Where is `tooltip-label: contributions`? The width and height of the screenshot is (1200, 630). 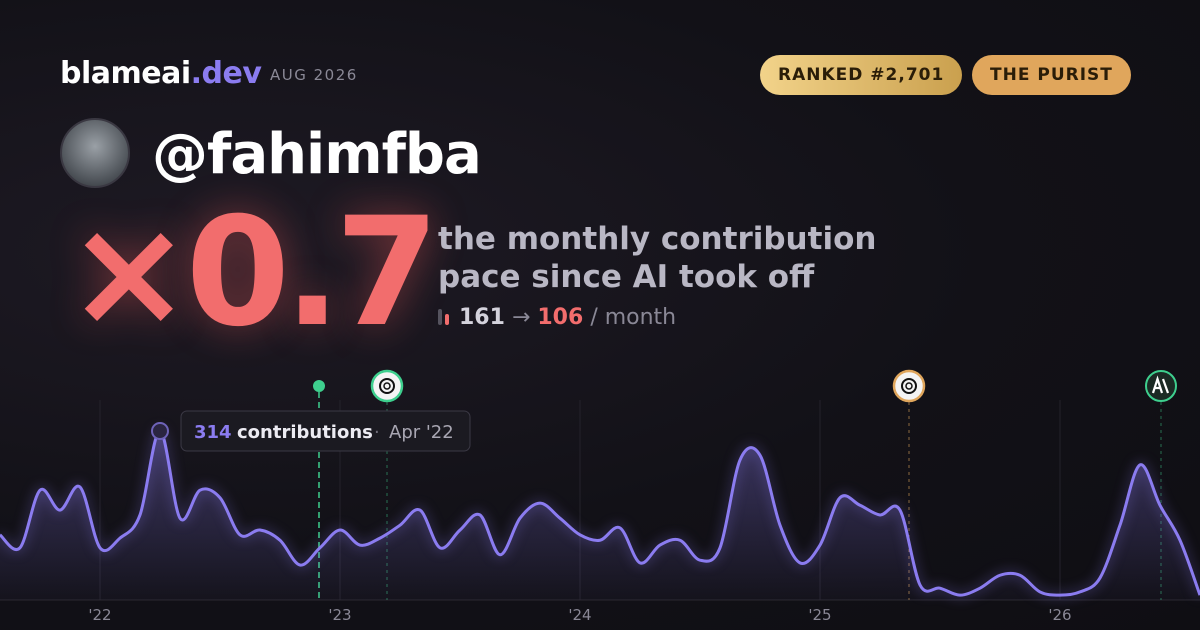 tooltip-label: contributions is located at coordinates (305, 432).